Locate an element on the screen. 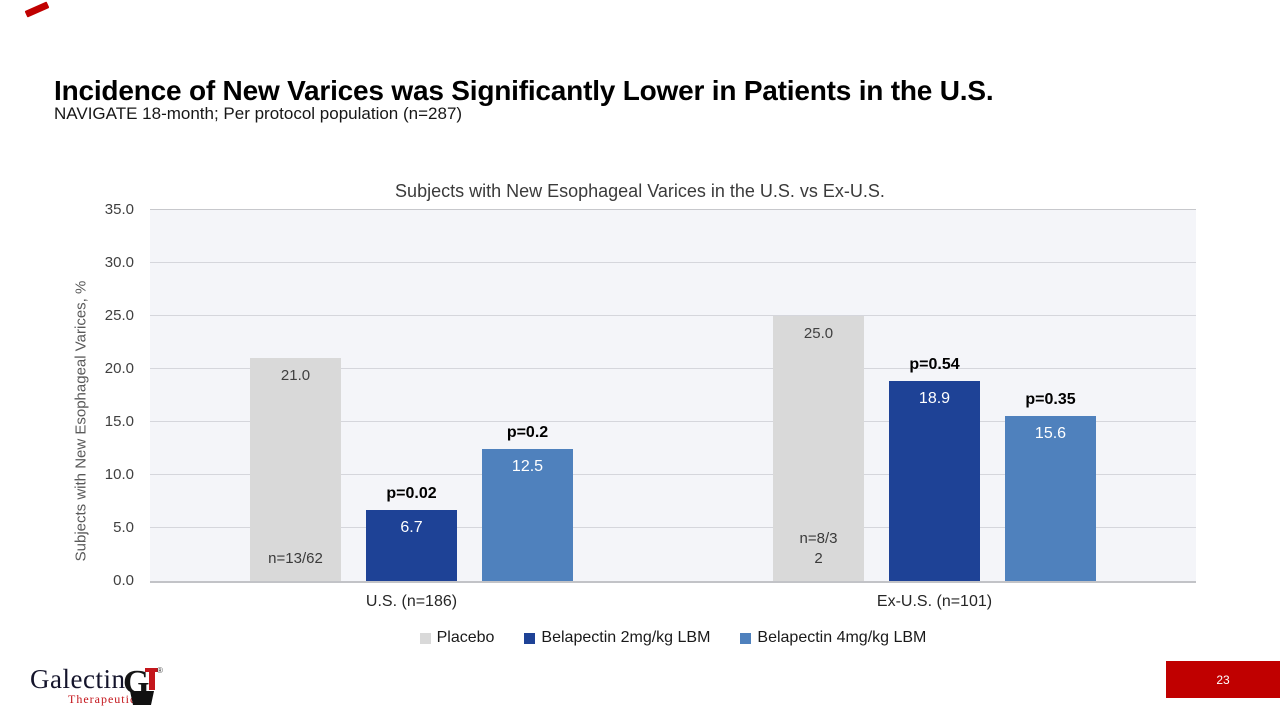  y-tick-label: 0.0 is located at coordinates (123, 580).